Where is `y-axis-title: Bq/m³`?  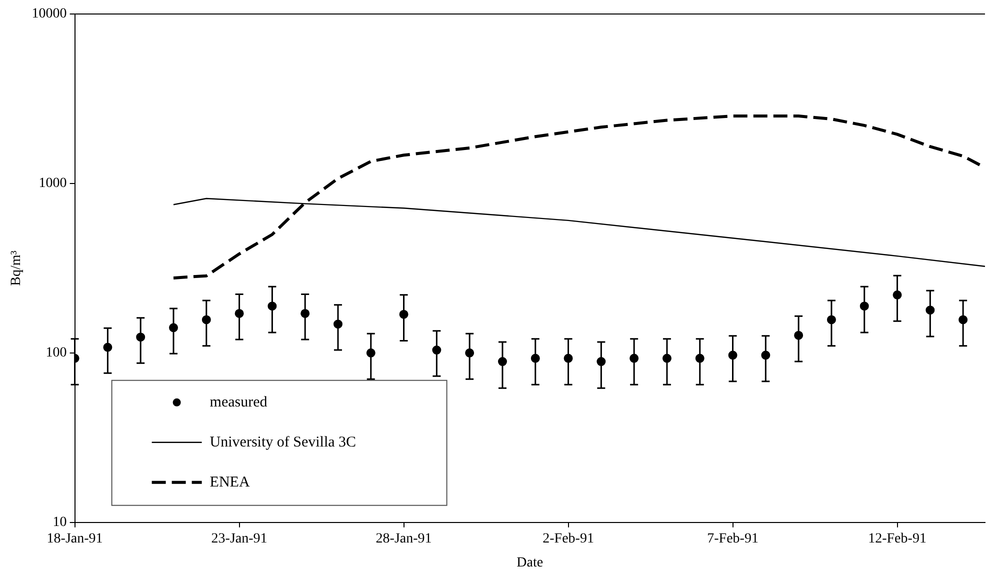
y-axis-title: Bq/m³ is located at coordinates (16, 268).